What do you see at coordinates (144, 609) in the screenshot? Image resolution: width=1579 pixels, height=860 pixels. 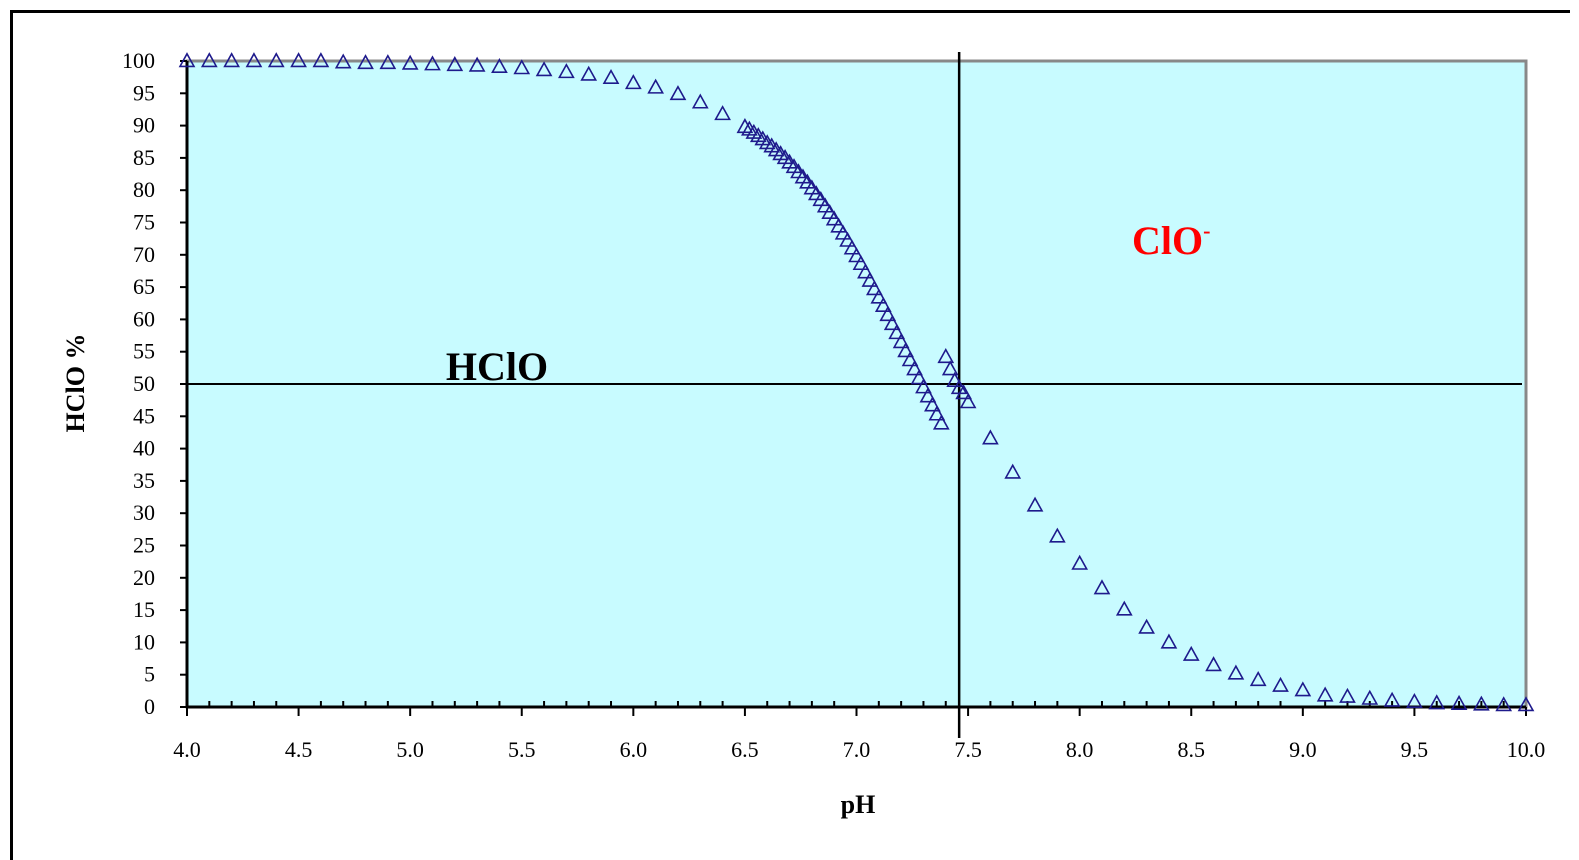 I see `y-tick-label: 15` at bounding box center [144, 609].